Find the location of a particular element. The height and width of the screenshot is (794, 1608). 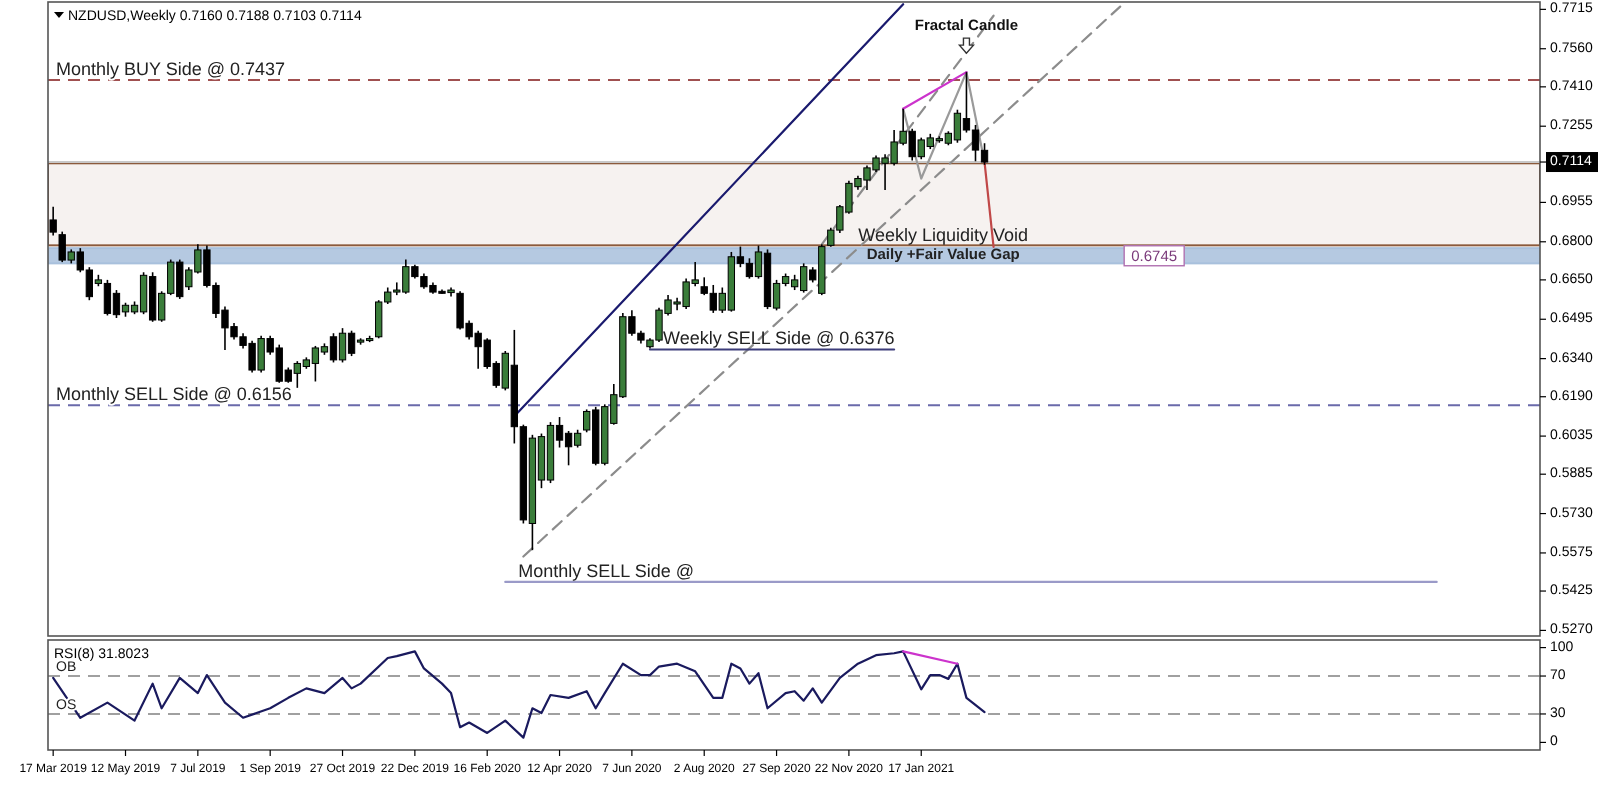

annotation: Monthly SELL Side @ is located at coordinates (606, 570).